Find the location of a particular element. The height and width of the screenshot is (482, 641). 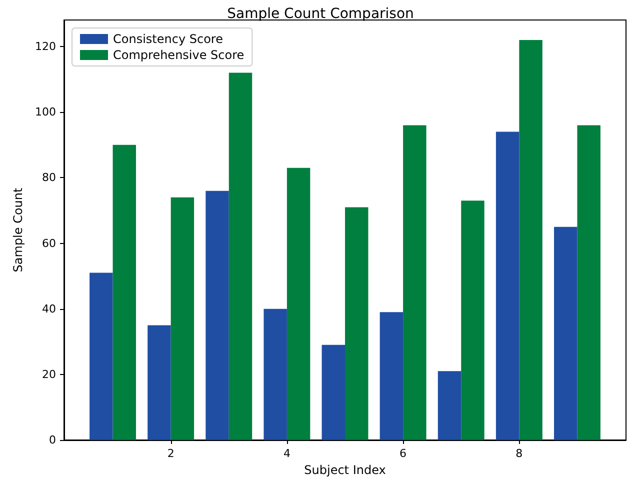

y-tick-label: 80 is located at coordinates (49, 177).